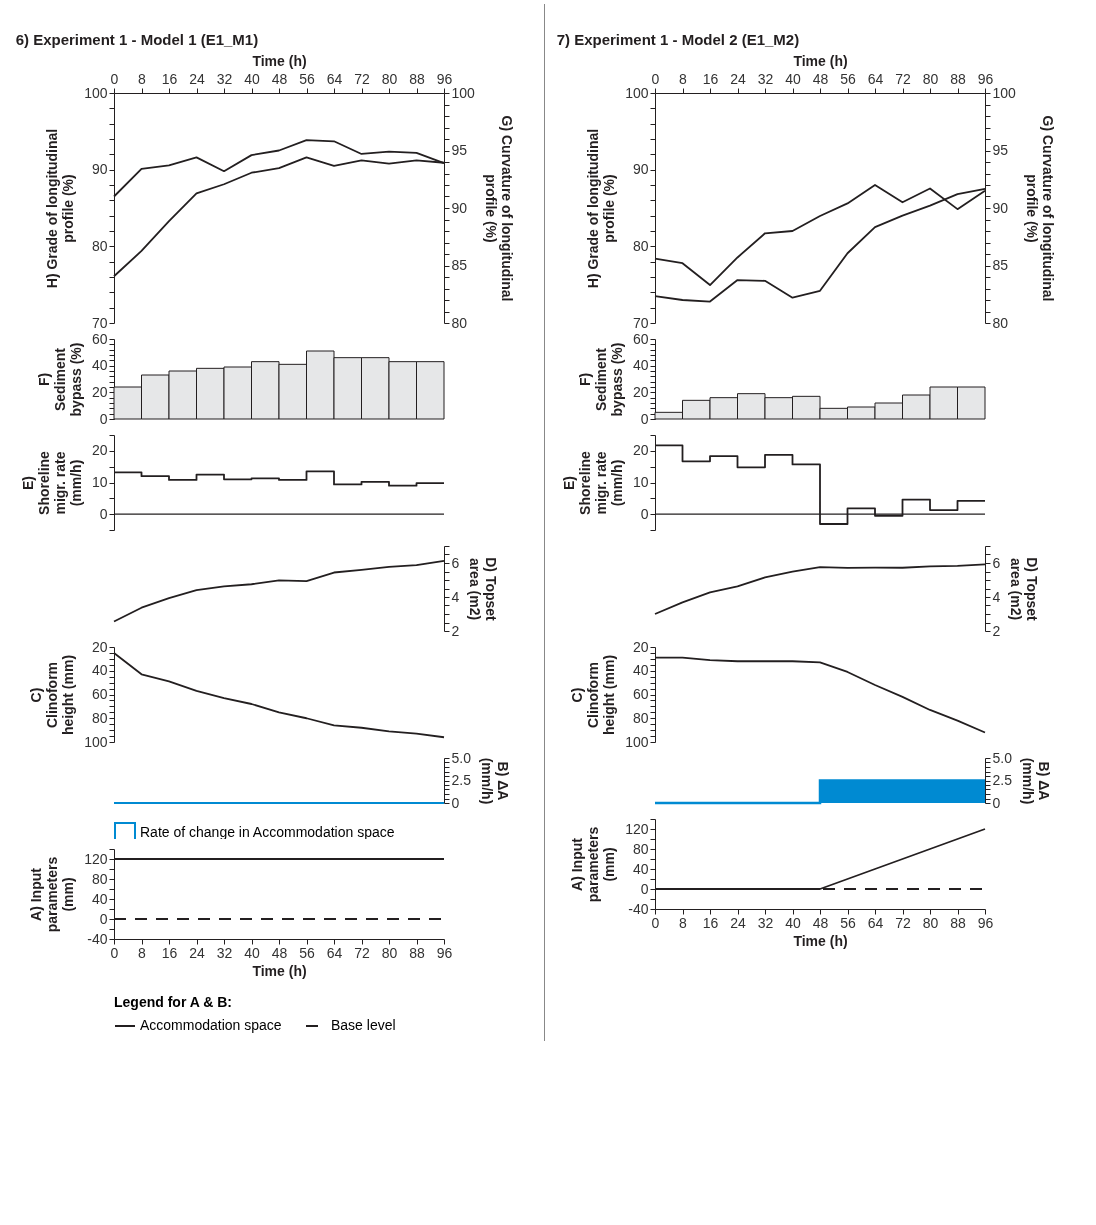 The height and width of the screenshot is (1225, 1096). I want to click on y-tick-label: 70, so click(99, 322).